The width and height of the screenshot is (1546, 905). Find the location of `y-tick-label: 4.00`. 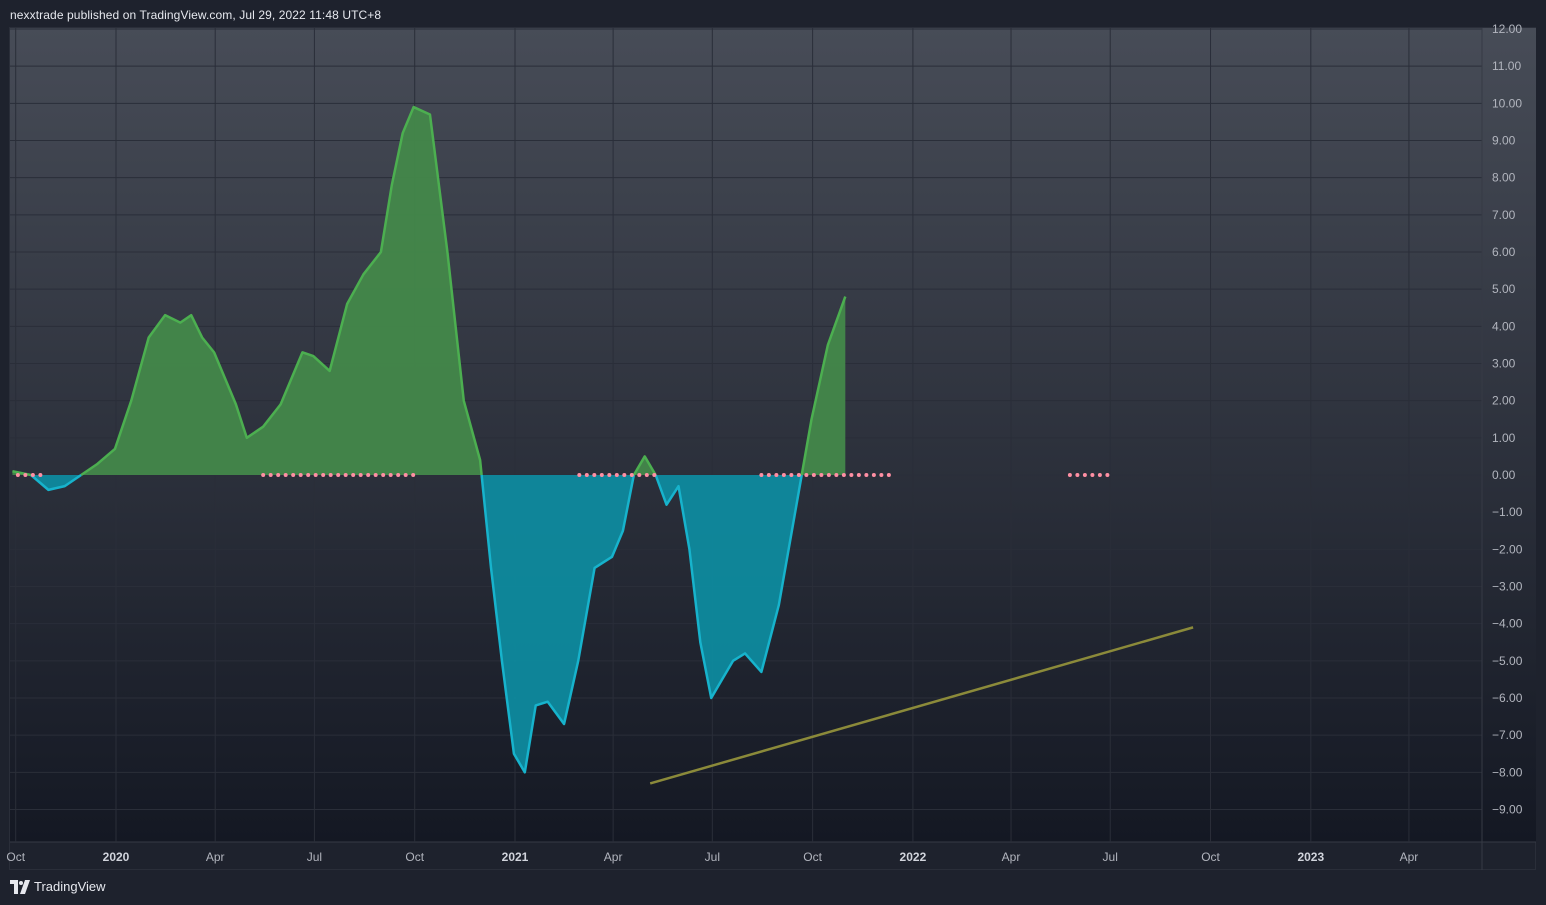

y-tick-label: 4.00 is located at coordinates (1504, 326).